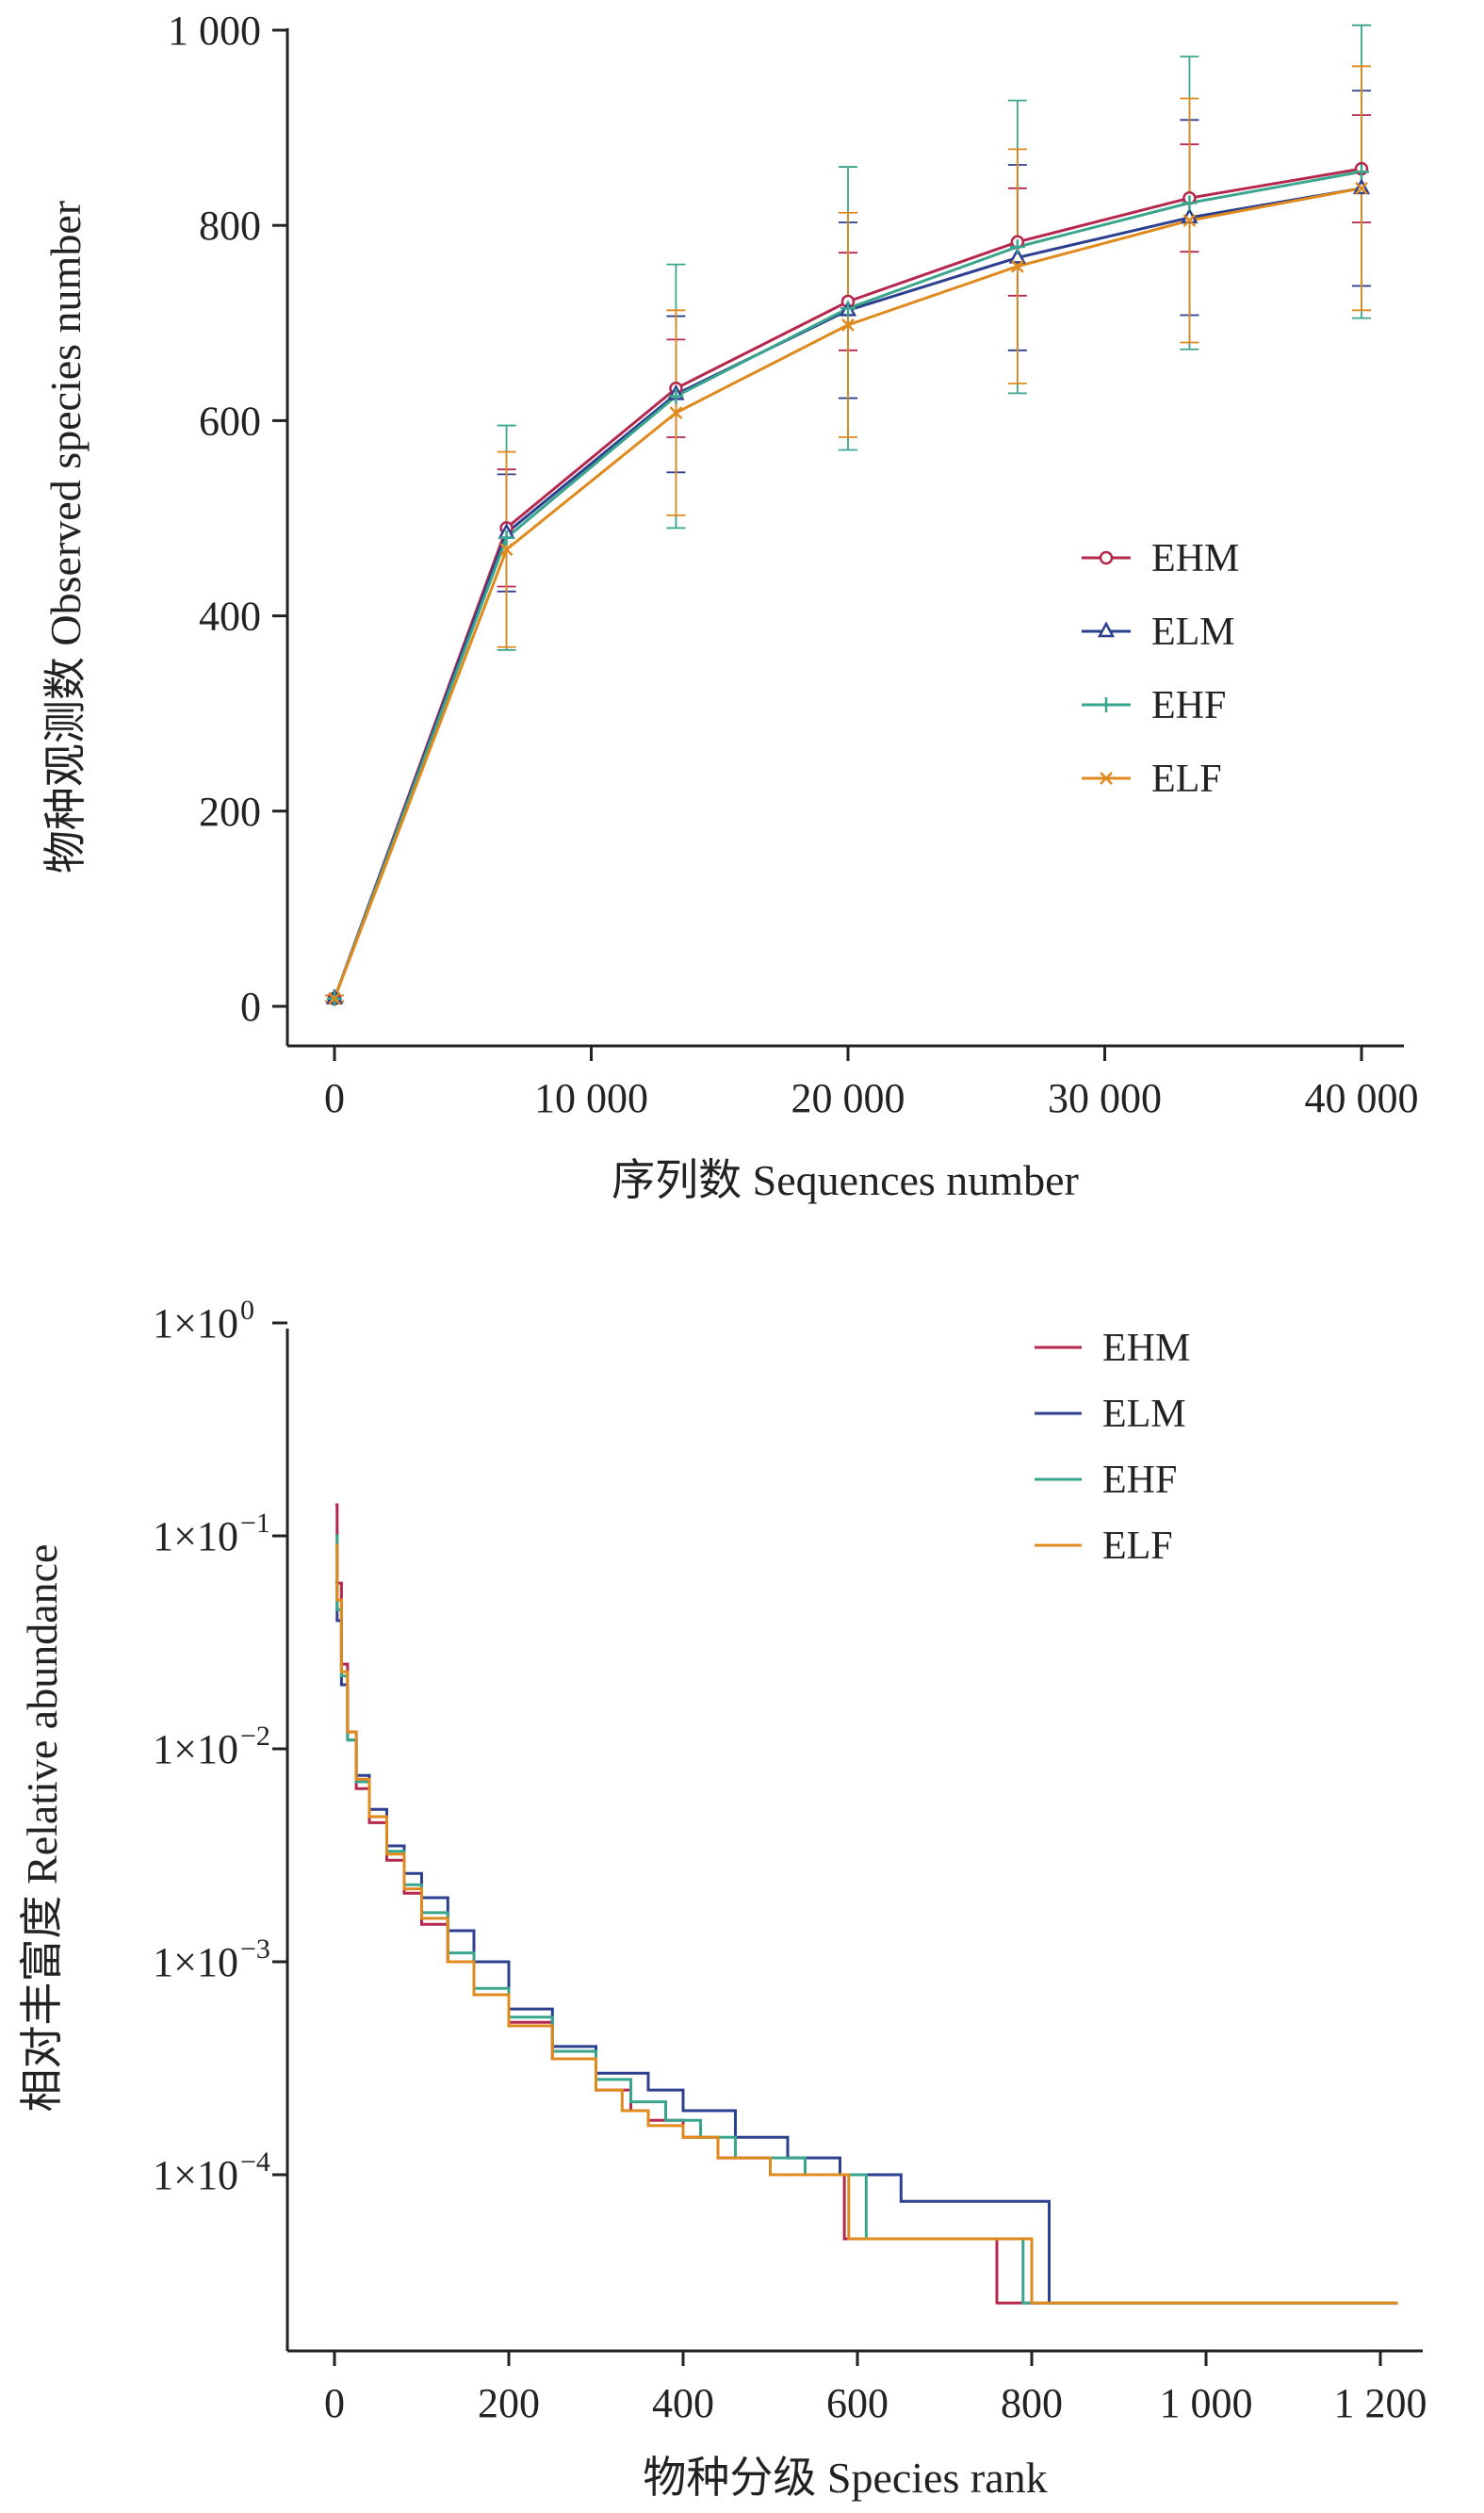 This screenshot has height=2513, width=1484. I want to click on chart2-y-tick-exponent: −3, so click(255, 1950).